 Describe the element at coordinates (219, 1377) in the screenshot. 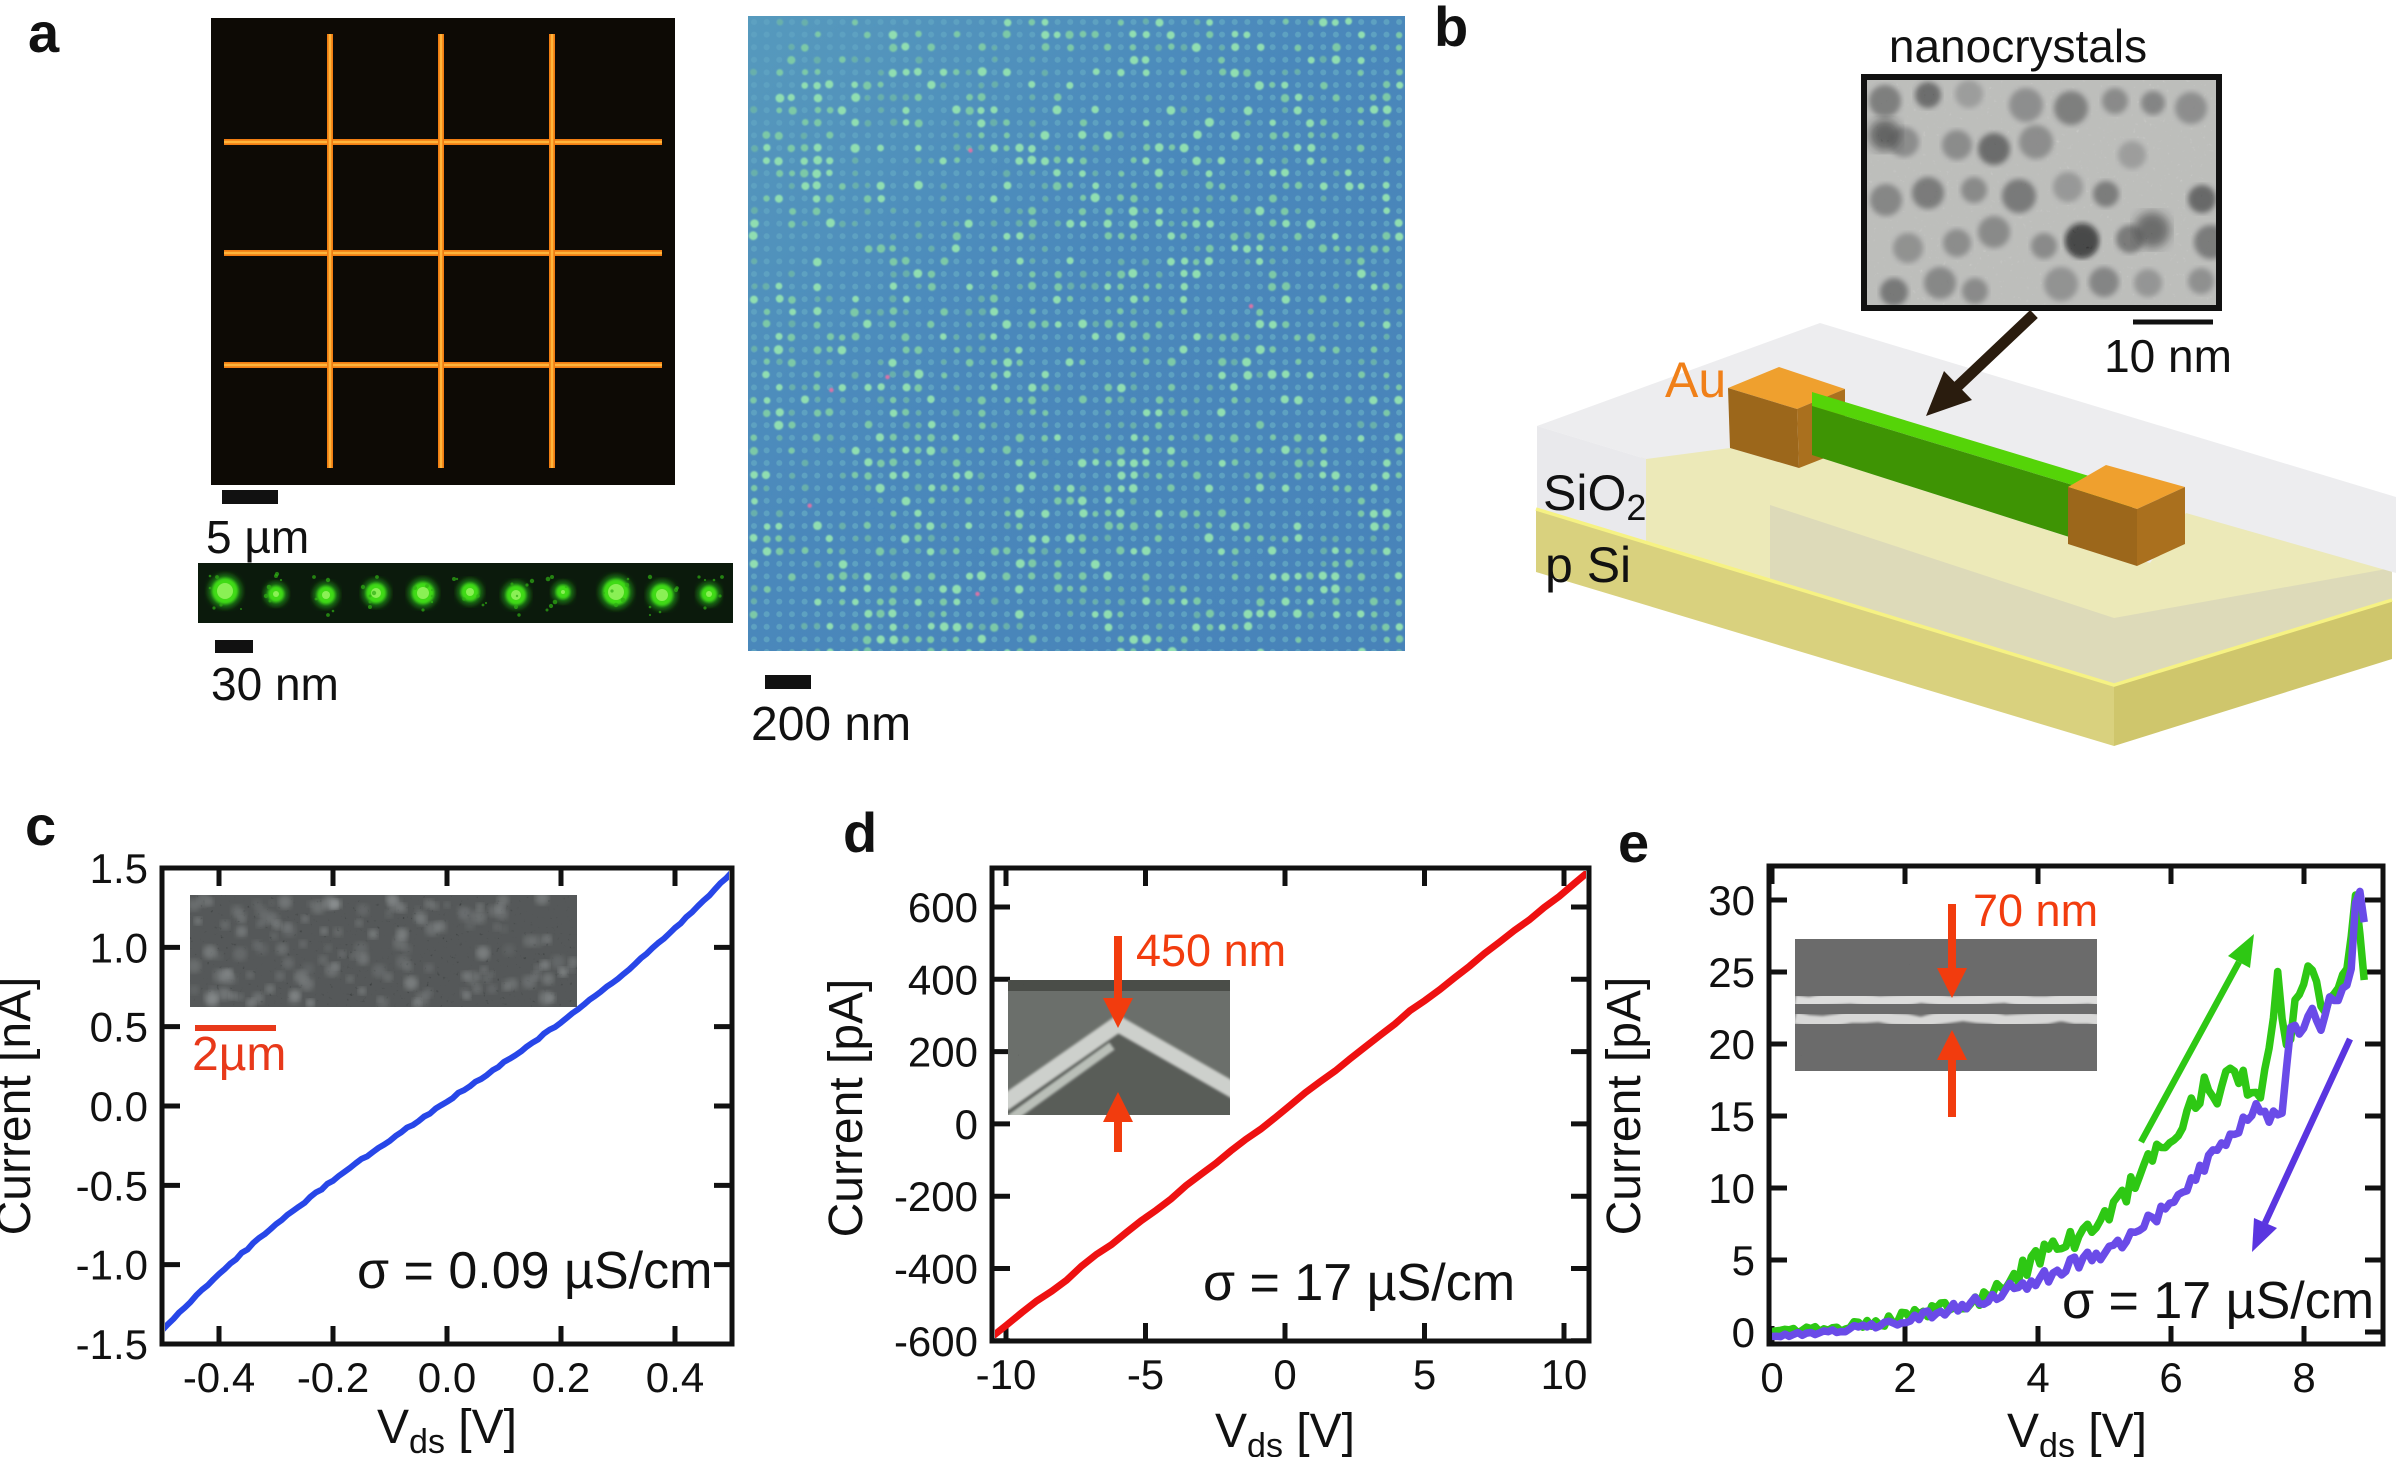

I see `svg-text: -0.4` at that location.